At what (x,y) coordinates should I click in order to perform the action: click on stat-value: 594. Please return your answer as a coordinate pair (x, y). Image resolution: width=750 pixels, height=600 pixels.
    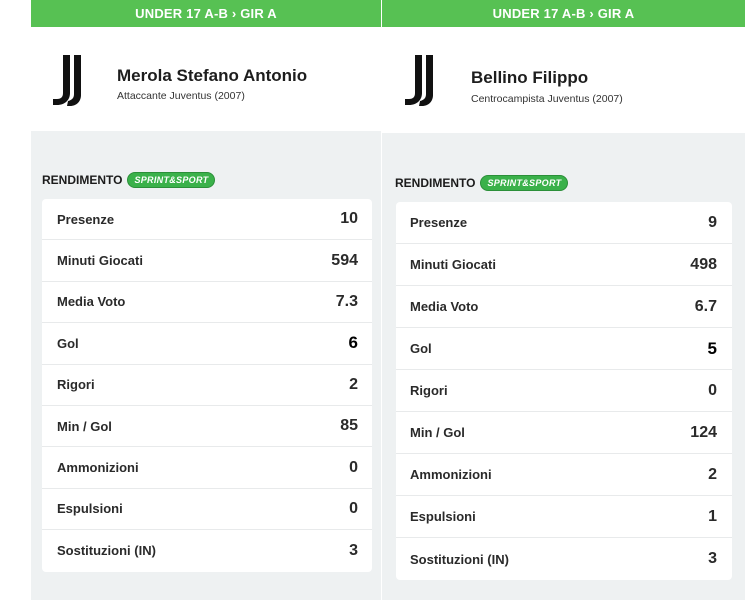
    Looking at the image, I should click on (344, 260).